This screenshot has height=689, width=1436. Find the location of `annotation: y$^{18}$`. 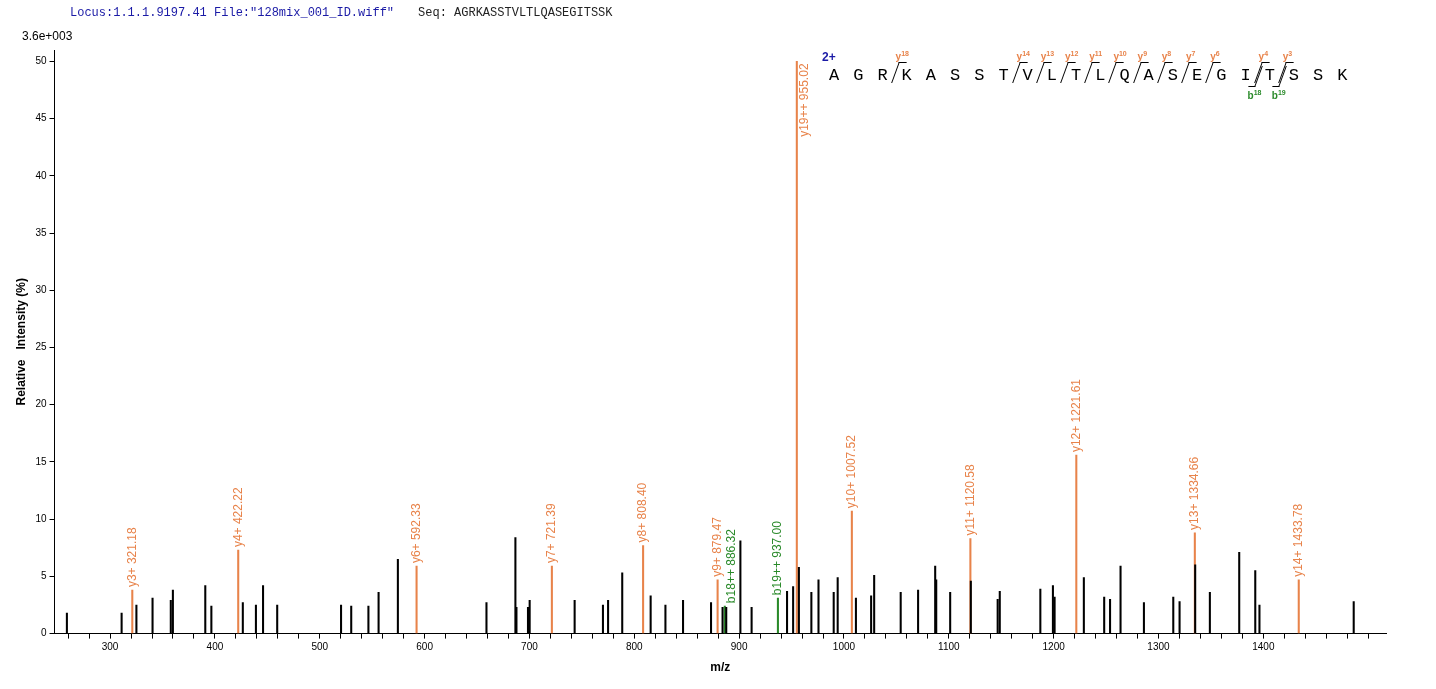

annotation: y$^{18}$ is located at coordinates (902, 56).